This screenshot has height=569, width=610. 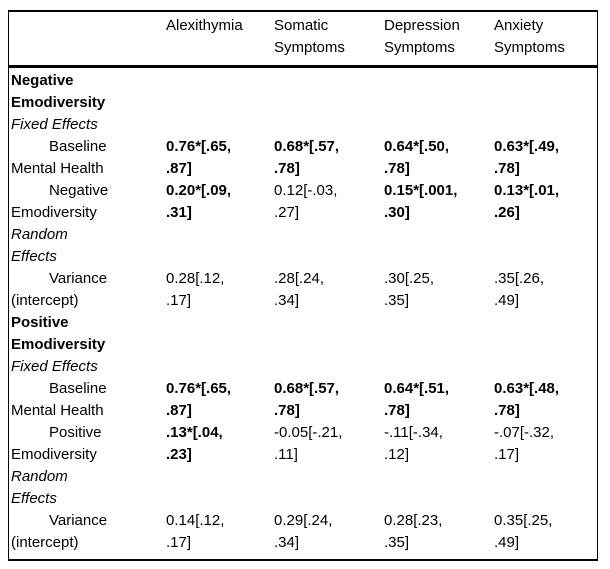 I want to click on value-cell: 0.28[.23, .35], so click(x=413, y=531).